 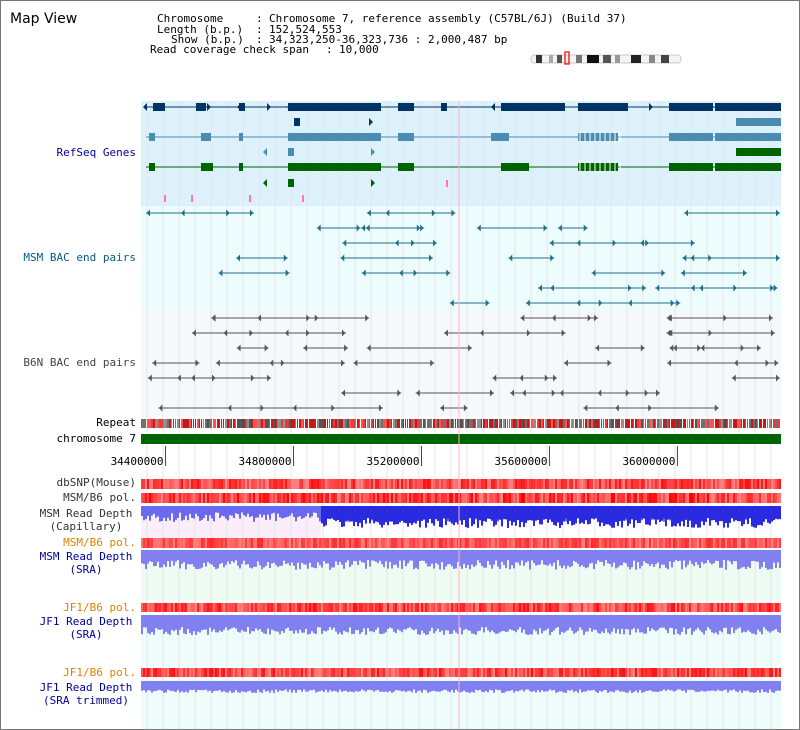 I want to click on gene-strand-arrow, so click(x=239, y=107).